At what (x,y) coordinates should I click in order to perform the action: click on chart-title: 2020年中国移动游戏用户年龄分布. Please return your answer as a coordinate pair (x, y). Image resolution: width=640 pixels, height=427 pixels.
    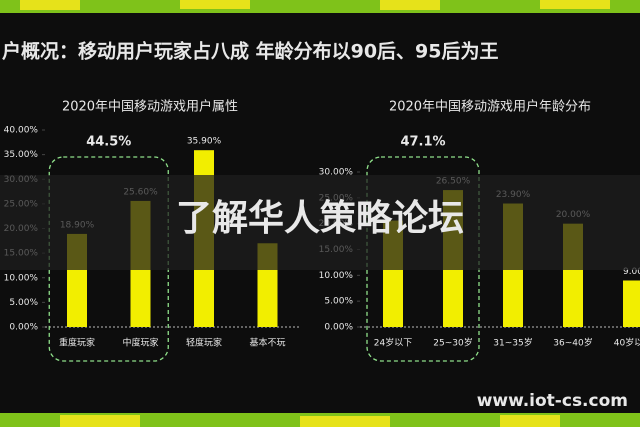
    Looking at the image, I should click on (490, 107).